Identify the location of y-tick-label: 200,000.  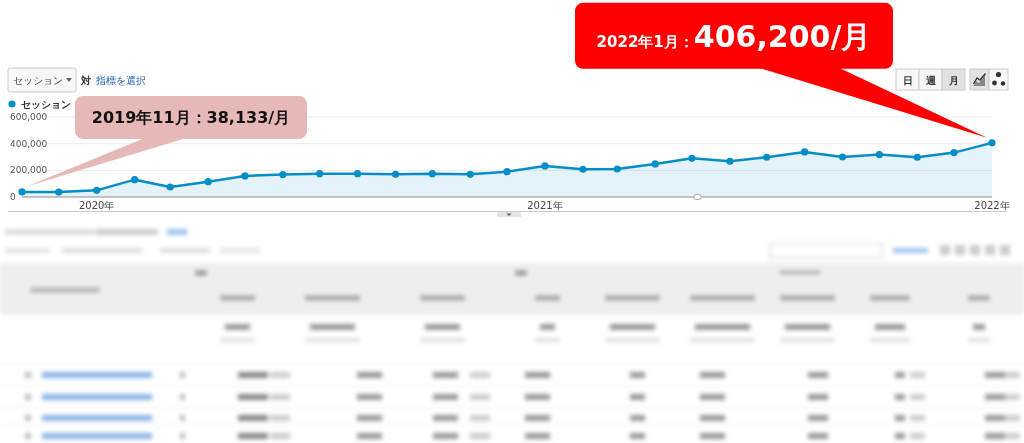
(29, 170).